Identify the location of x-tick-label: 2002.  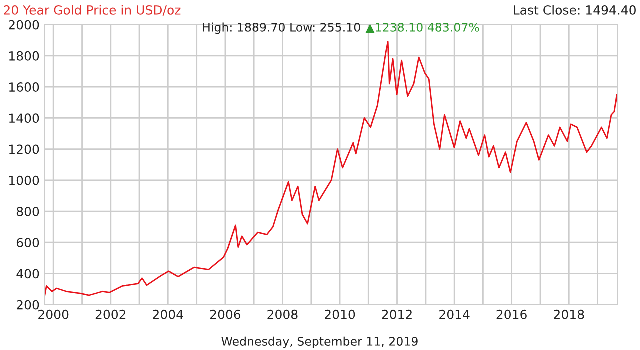
(111, 315).